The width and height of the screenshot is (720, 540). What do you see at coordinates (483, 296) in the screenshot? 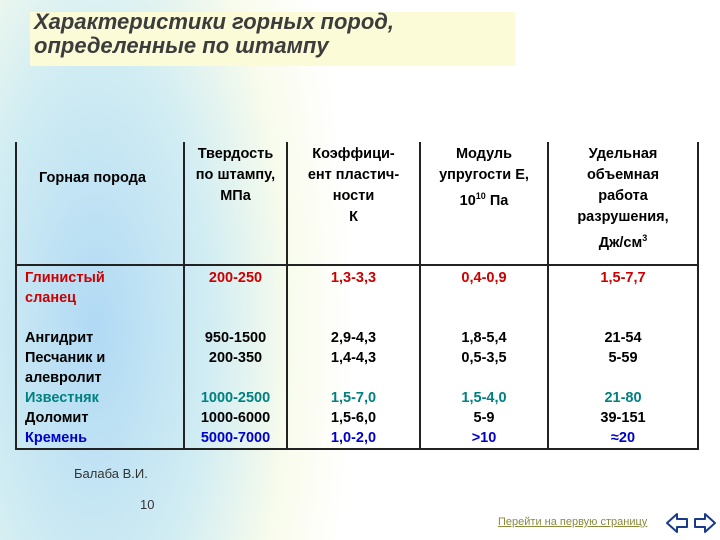
I see `cell-modulus: 0,4-0,9` at bounding box center [483, 296].